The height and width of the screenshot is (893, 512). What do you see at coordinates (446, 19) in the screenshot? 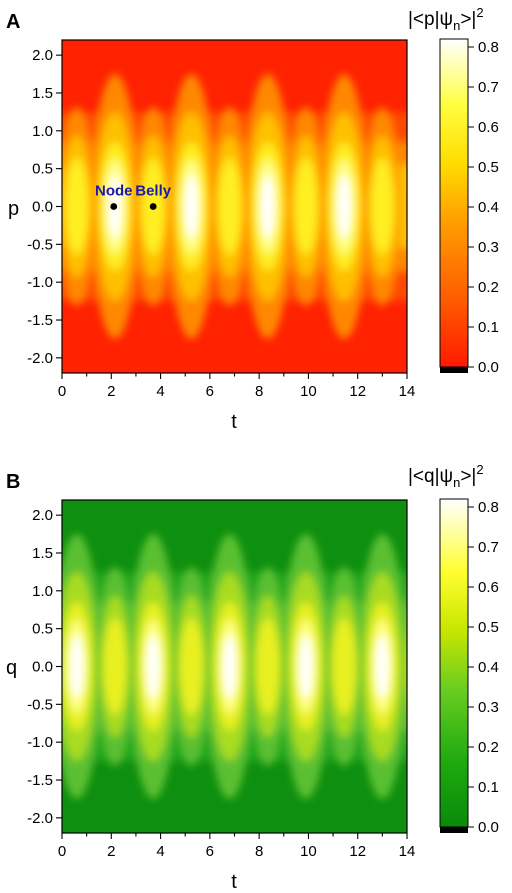
I see `colorbar-title-a: |<p|ψn>|2` at bounding box center [446, 19].